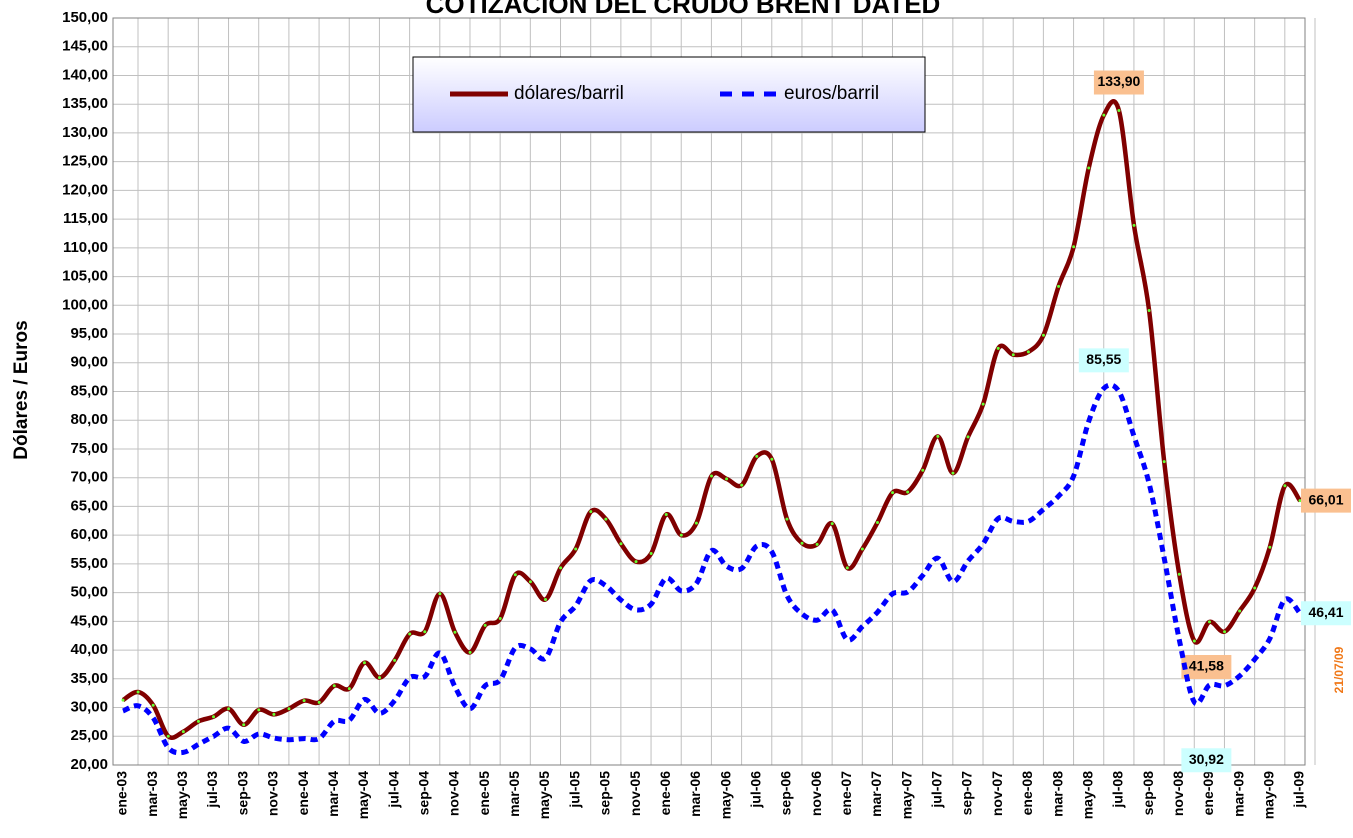 This screenshot has height=838, width=1353. What do you see at coordinates (1299, 790) in the screenshot?
I see `x-tick-label: jul-09` at bounding box center [1299, 790].